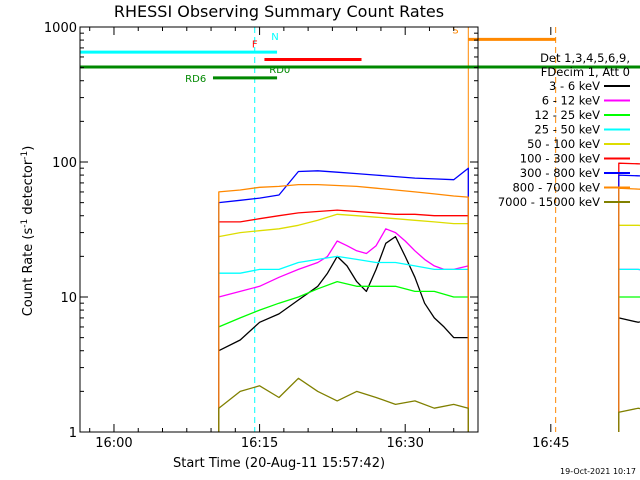 The image size is (640, 480). I want to click on legend-label-1: 6 - 12 keV, so click(571, 101).